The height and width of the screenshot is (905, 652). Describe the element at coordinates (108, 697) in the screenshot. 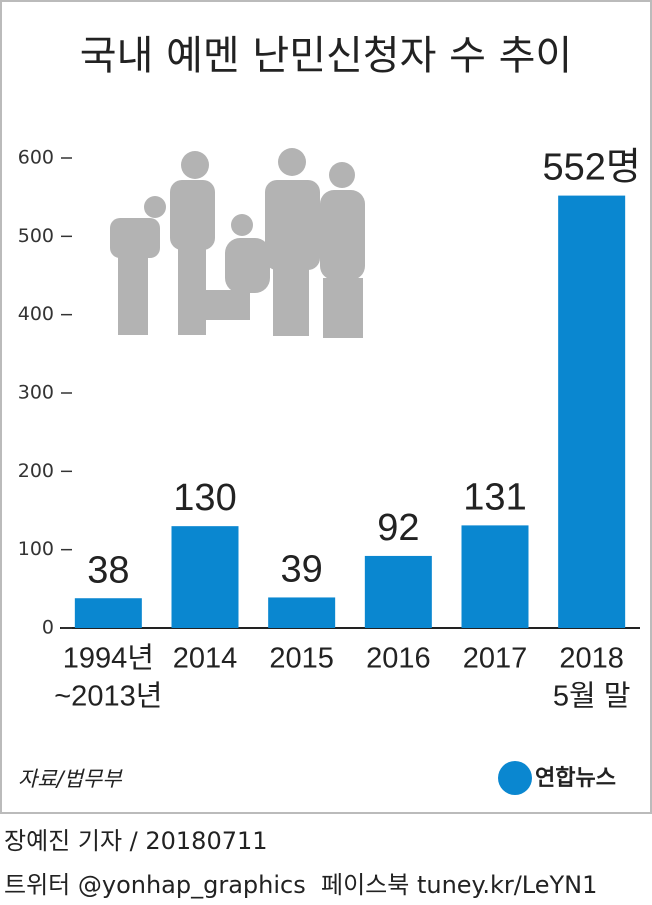

I see `x-tick-label: ~2013년` at that location.